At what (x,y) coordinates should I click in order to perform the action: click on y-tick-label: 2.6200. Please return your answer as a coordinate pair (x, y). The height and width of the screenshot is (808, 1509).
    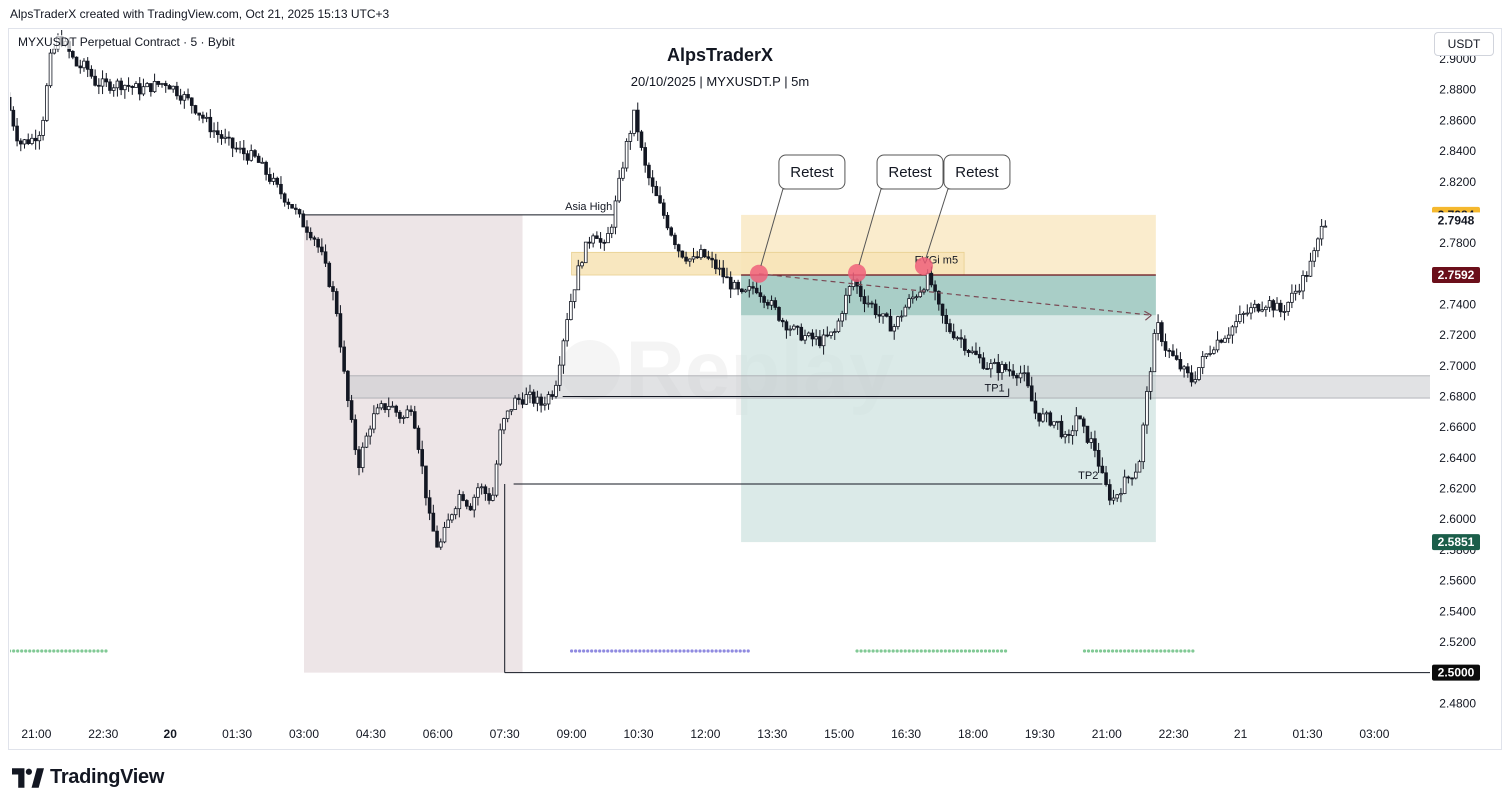
    Looking at the image, I should click on (1457, 489).